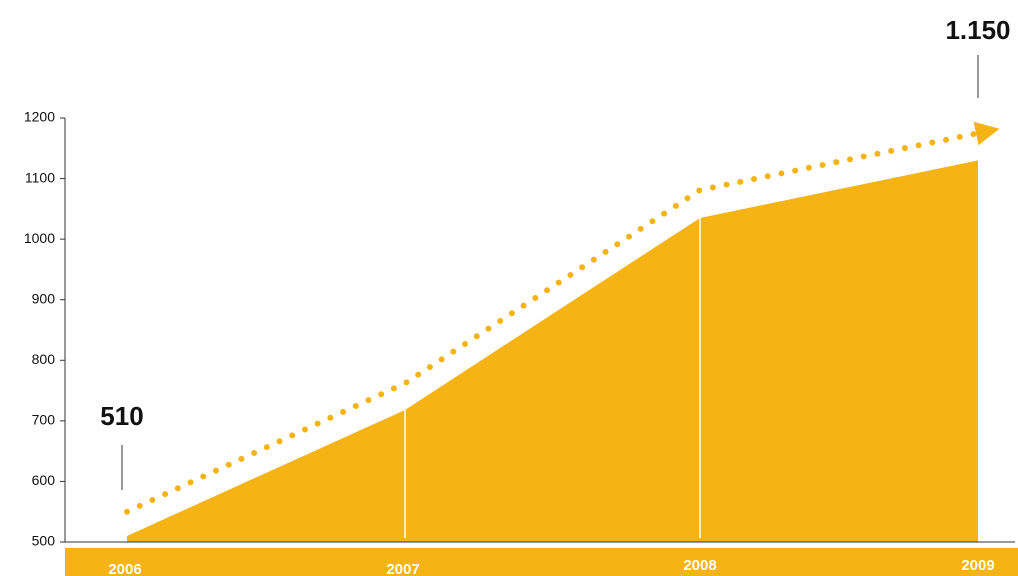 The width and height of the screenshot is (1018, 576). What do you see at coordinates (44, 480) in the screenshot?
I see `y-tick-label: 600` at bounding box center [44, 480].